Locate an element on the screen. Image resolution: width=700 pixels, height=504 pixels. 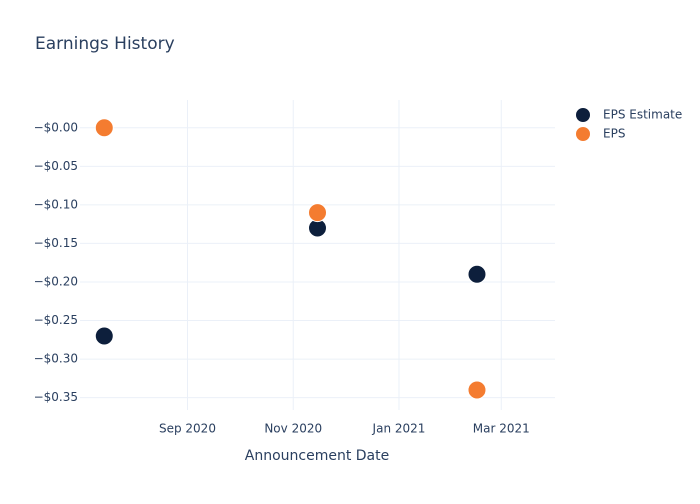
y-tick-label: −$0.30 is located at coordinates (56, 359).